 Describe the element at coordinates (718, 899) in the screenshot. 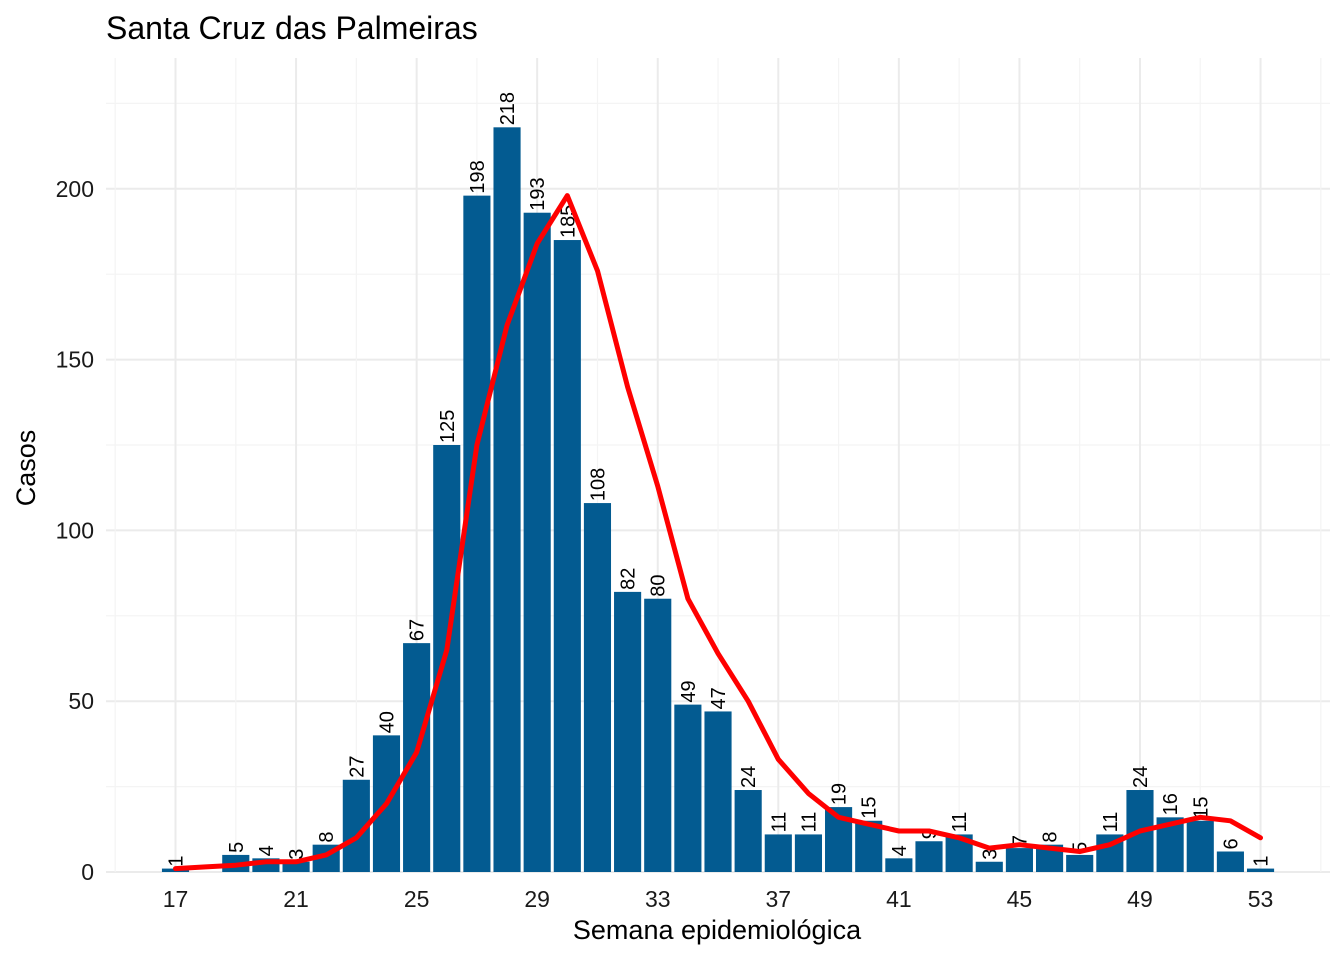

I see `x-axis-ticks: 17 21 25 29 33 37 41 45 49 53` at that location.